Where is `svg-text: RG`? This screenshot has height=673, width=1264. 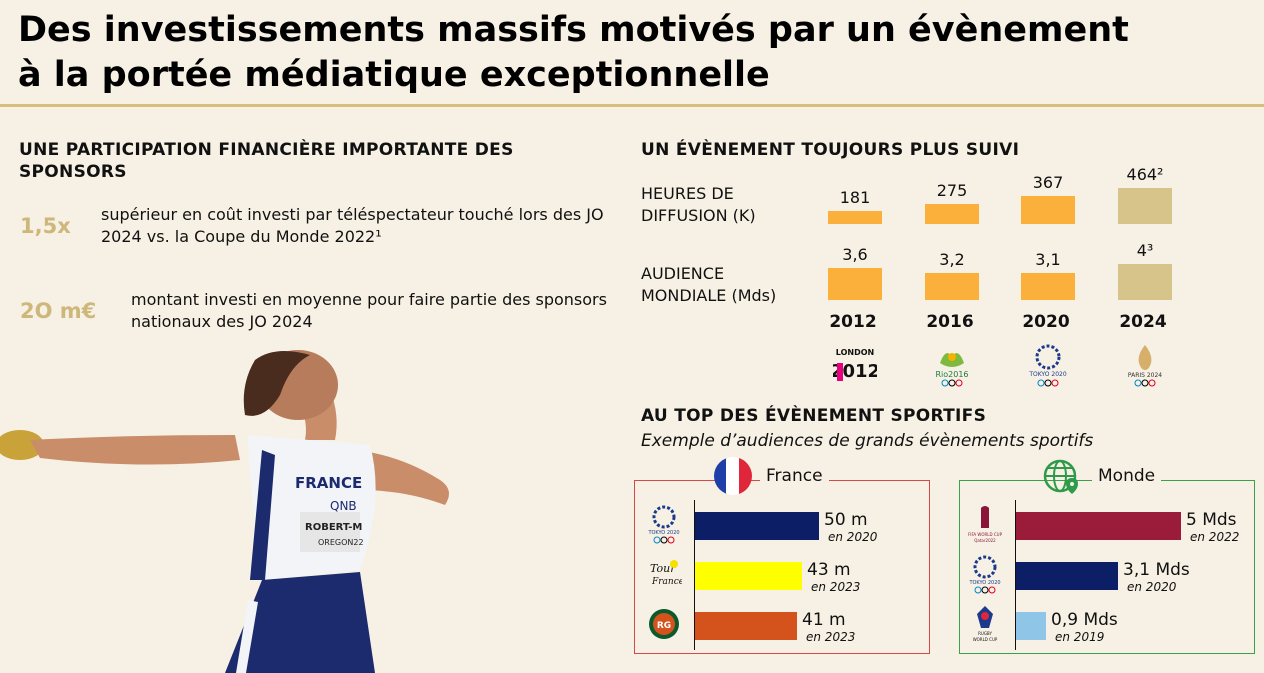
svg-text: RG is located at coordinates (664, 626).